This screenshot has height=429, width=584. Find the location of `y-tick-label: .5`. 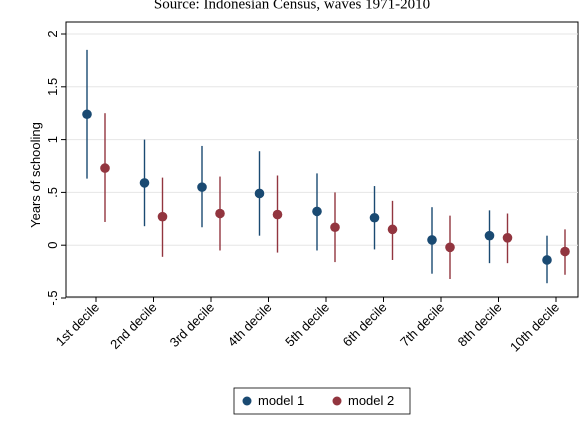

y-tick-label: .5 is located at coordinates (52, 192).